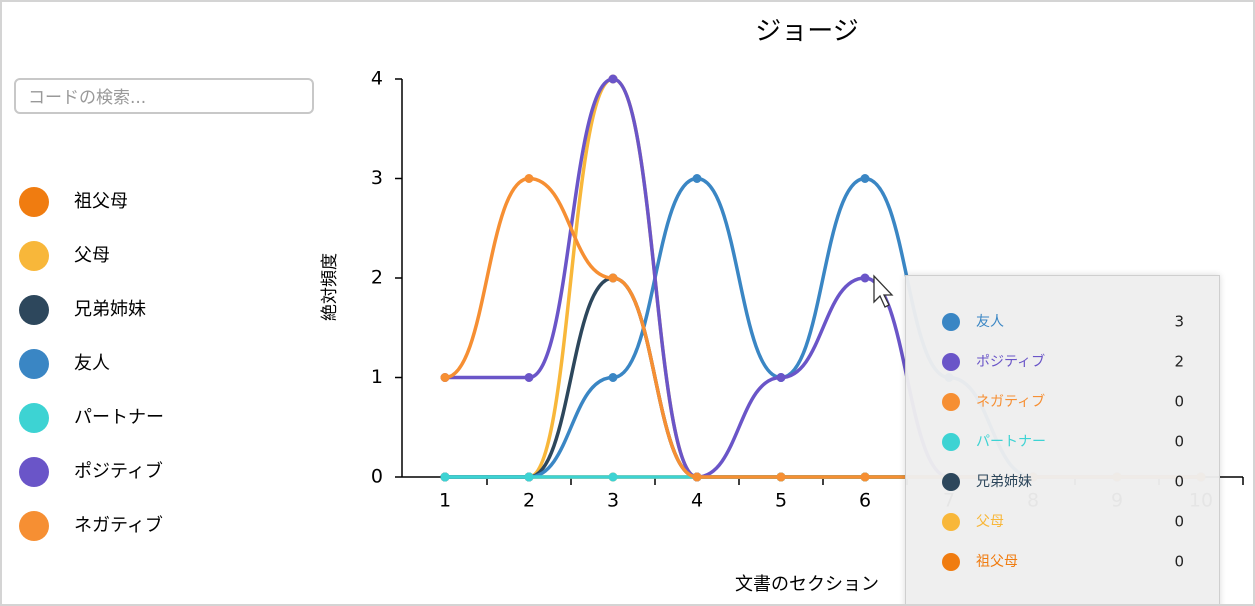  I want to click on tooltip-label: 友人, so click(990, 322).